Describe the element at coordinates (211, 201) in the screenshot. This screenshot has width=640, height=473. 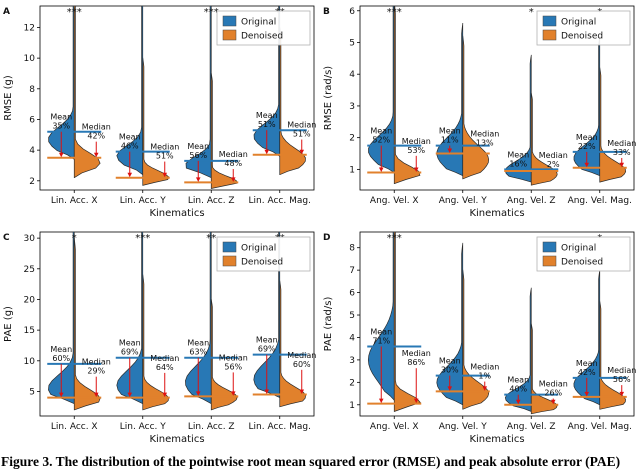
I see `x-tick-label: Lin. Acc. Z` at that location.